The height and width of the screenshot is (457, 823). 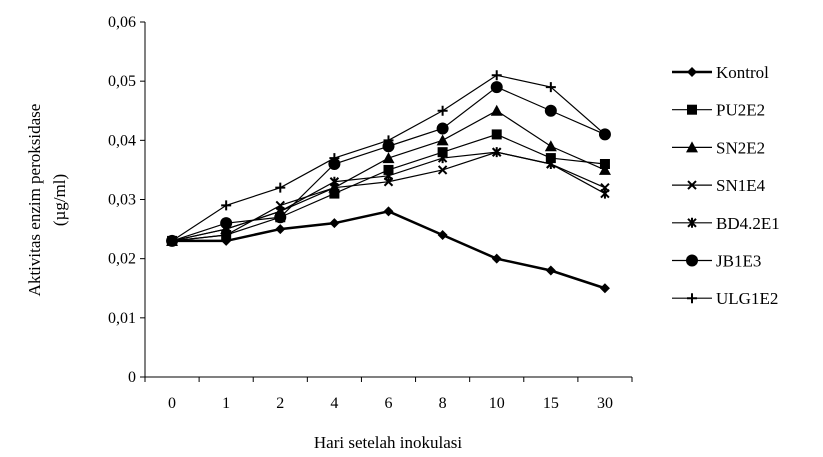 What do you see at coordinates (172, 403) in the screenshot?
I see `x-tick-label: 0` at bounding box center [172, 403].